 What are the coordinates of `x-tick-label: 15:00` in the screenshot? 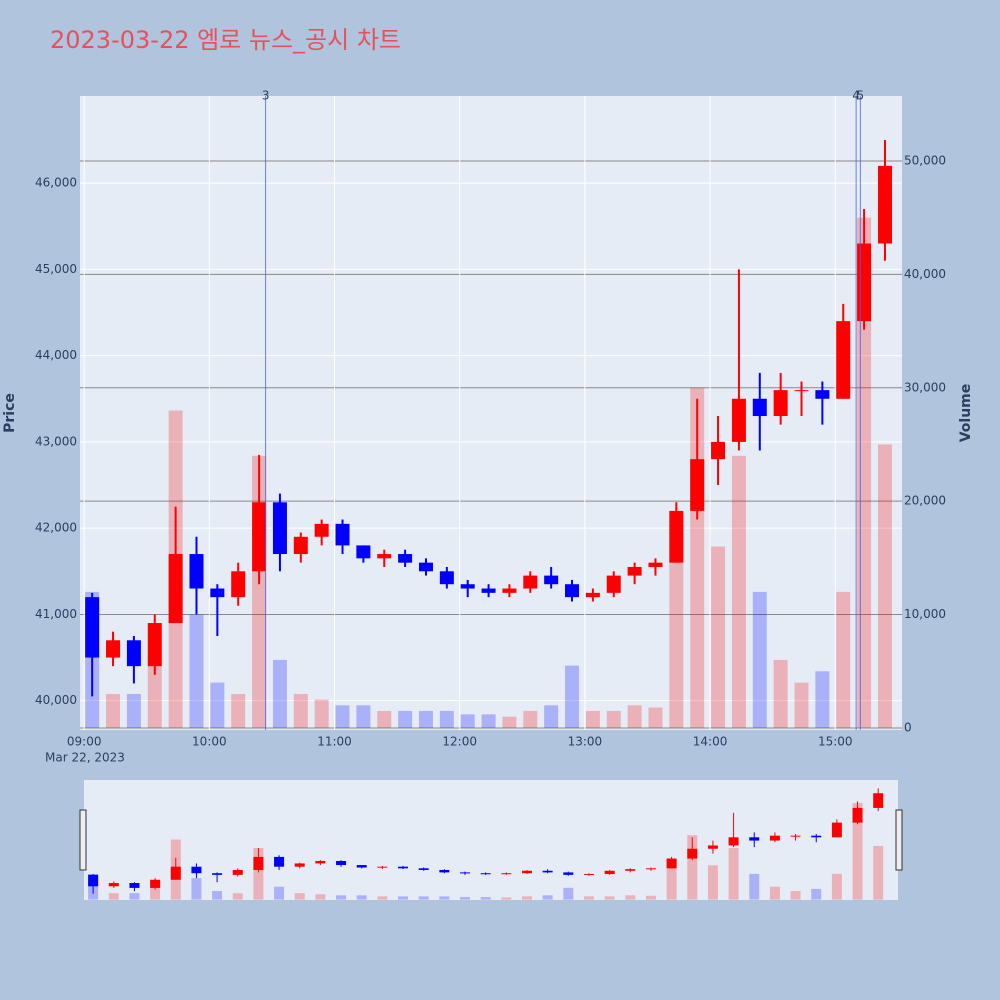 It's located at (835, 742).